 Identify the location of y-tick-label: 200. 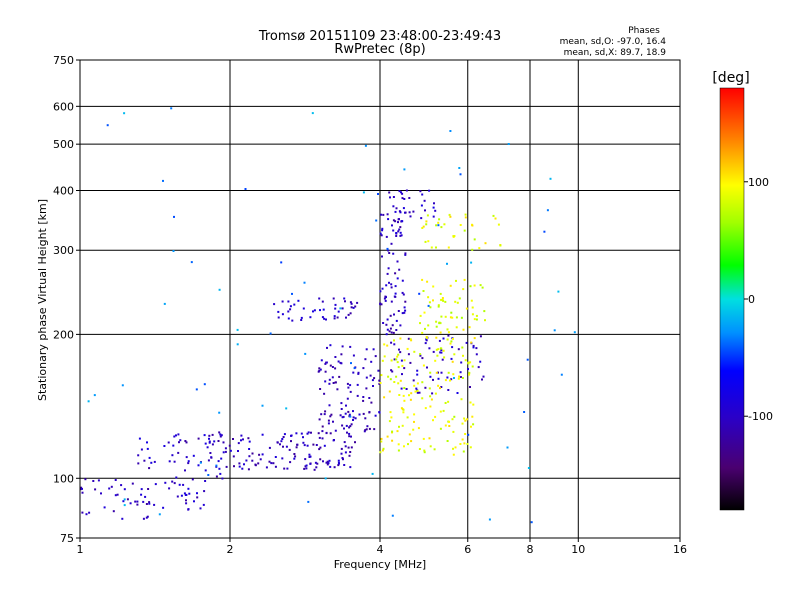
(63, 334).